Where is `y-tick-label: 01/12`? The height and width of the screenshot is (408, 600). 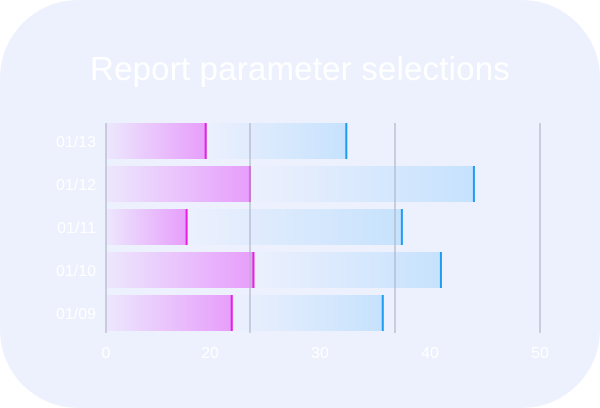
y-tick-label: 01/12 is located at coordinates (76, 185).